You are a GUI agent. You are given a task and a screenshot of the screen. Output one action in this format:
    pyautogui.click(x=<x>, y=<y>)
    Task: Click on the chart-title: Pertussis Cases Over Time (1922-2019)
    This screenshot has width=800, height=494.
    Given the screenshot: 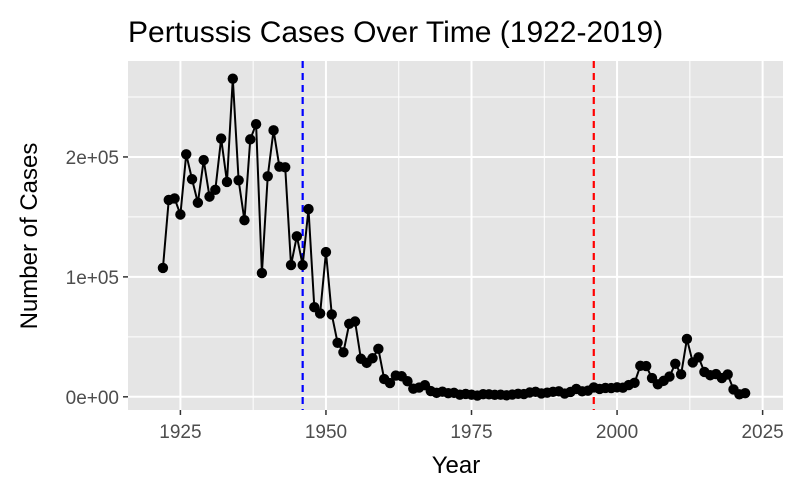 What is the action you would take?
    pyautogui.click(x=395, y=32)
    